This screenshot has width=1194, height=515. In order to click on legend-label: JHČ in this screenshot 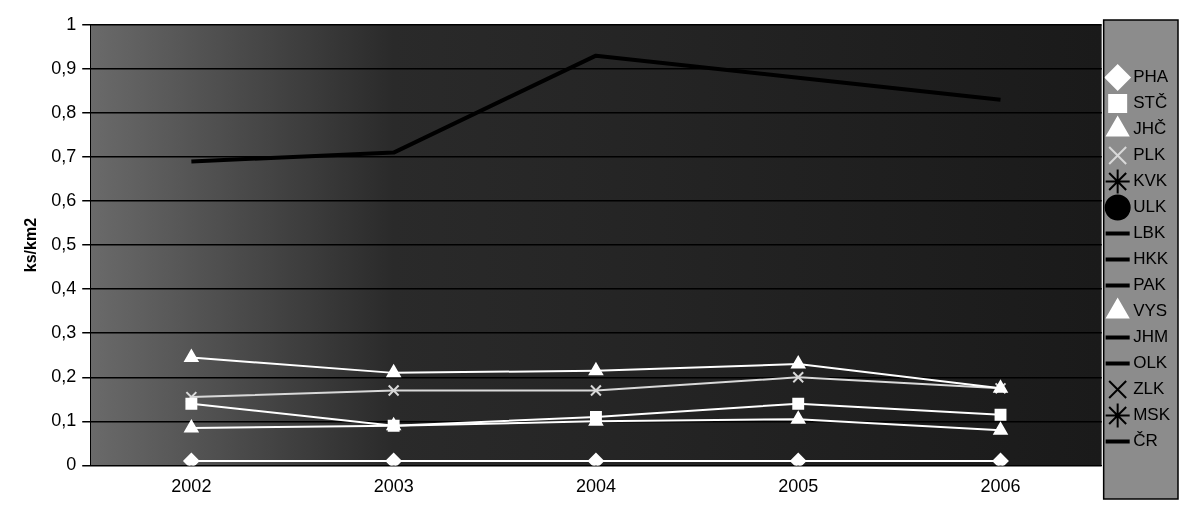, I will do `click(1150, 129)`.